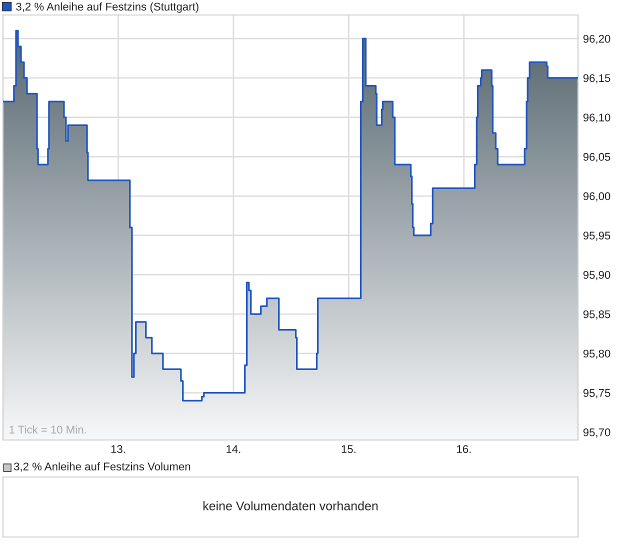  Describe the element at coordinates (102, 467) in the screenshot. I see `text: 3,2 % Anleihe auf Festzins Volumen` at that location.